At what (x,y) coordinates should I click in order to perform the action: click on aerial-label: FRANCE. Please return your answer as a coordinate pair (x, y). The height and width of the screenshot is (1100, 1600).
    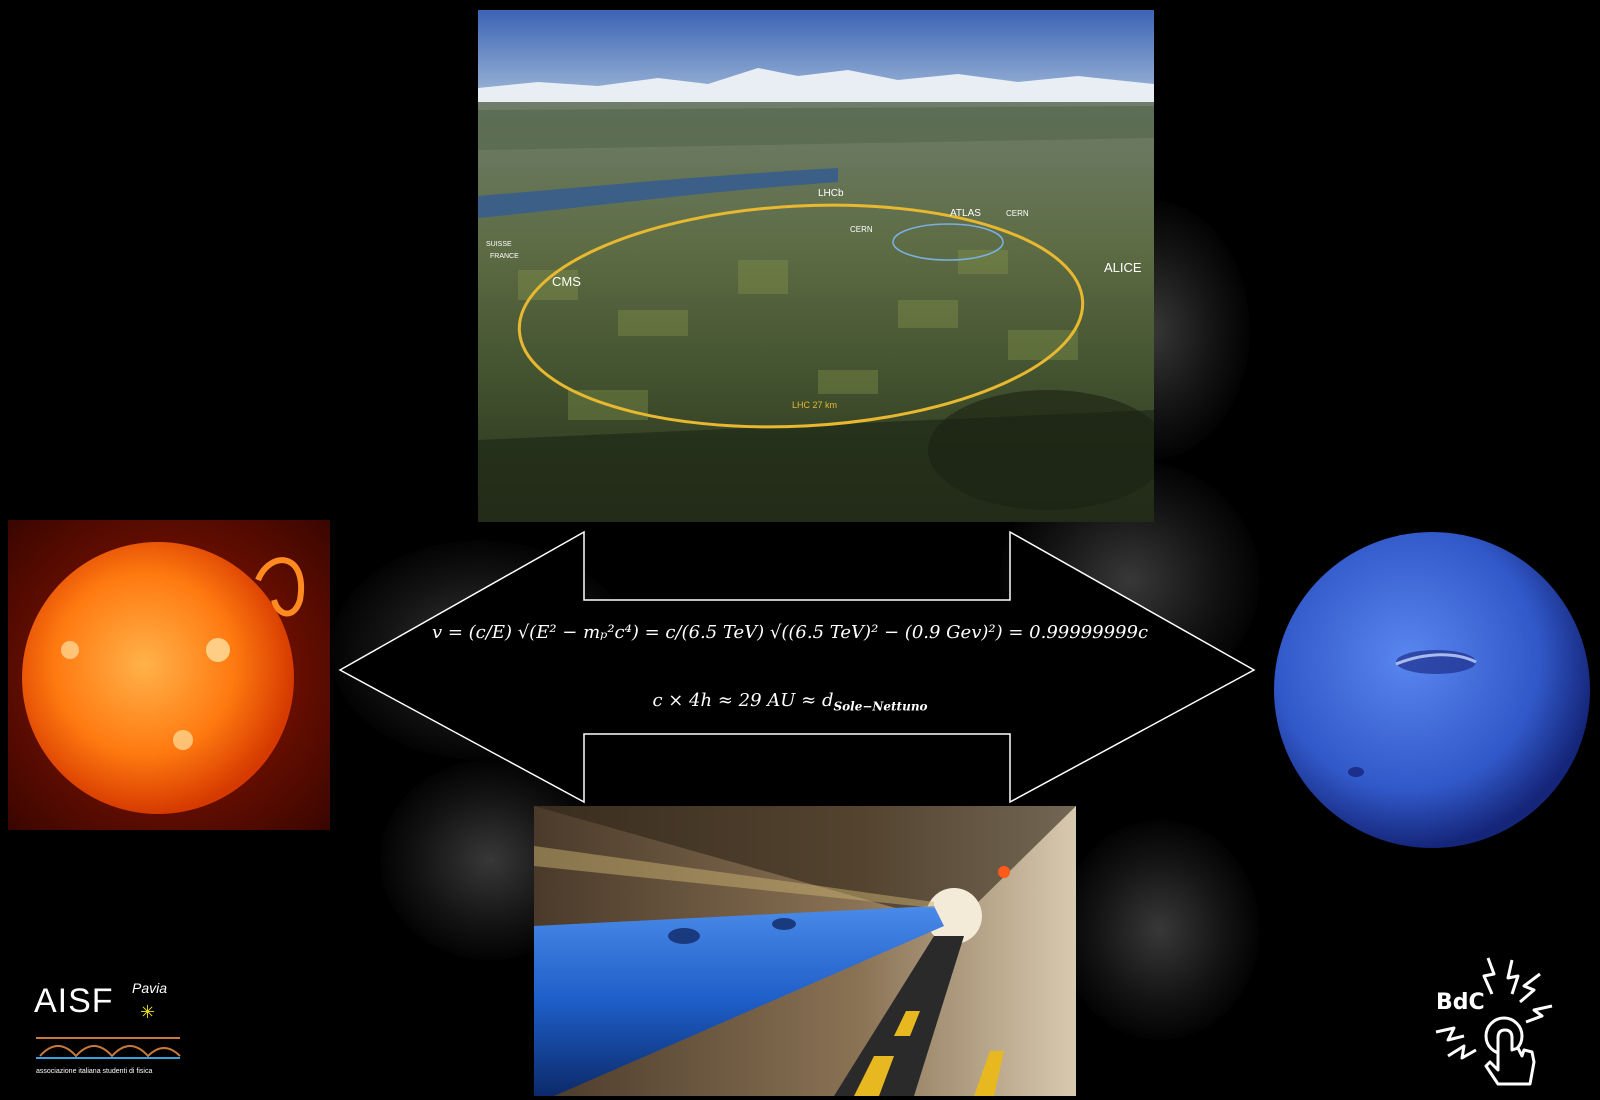
    Looking at the image, I should click on (504, 256).